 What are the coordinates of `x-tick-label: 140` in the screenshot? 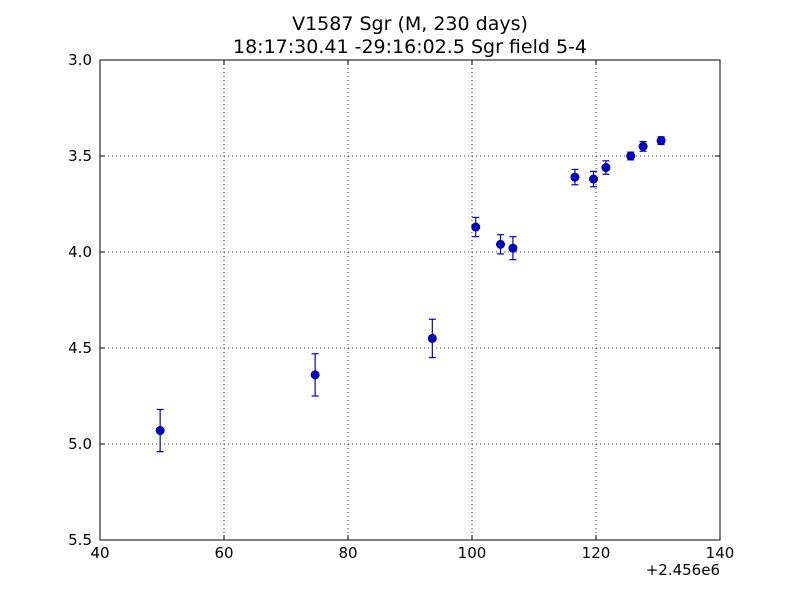 It's located at (720, 553).